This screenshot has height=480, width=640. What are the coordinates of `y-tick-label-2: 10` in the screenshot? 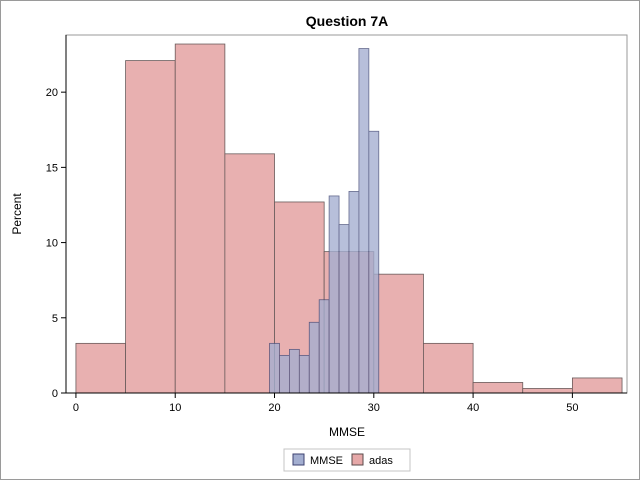 It's located at (52, 244).